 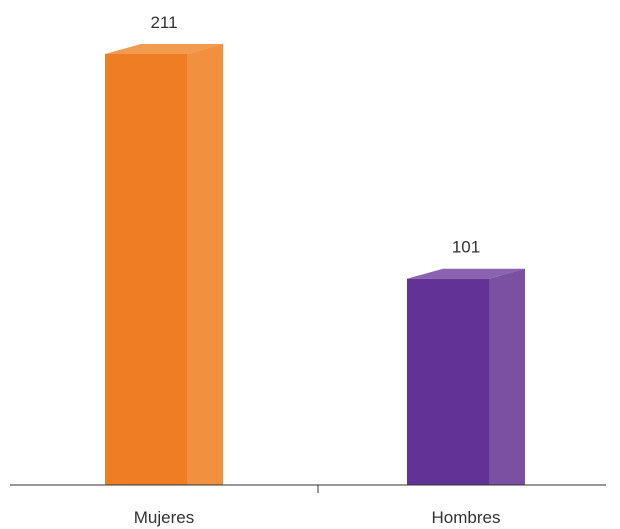 I want to click on bar-hombres, so click(x=466, y=376).